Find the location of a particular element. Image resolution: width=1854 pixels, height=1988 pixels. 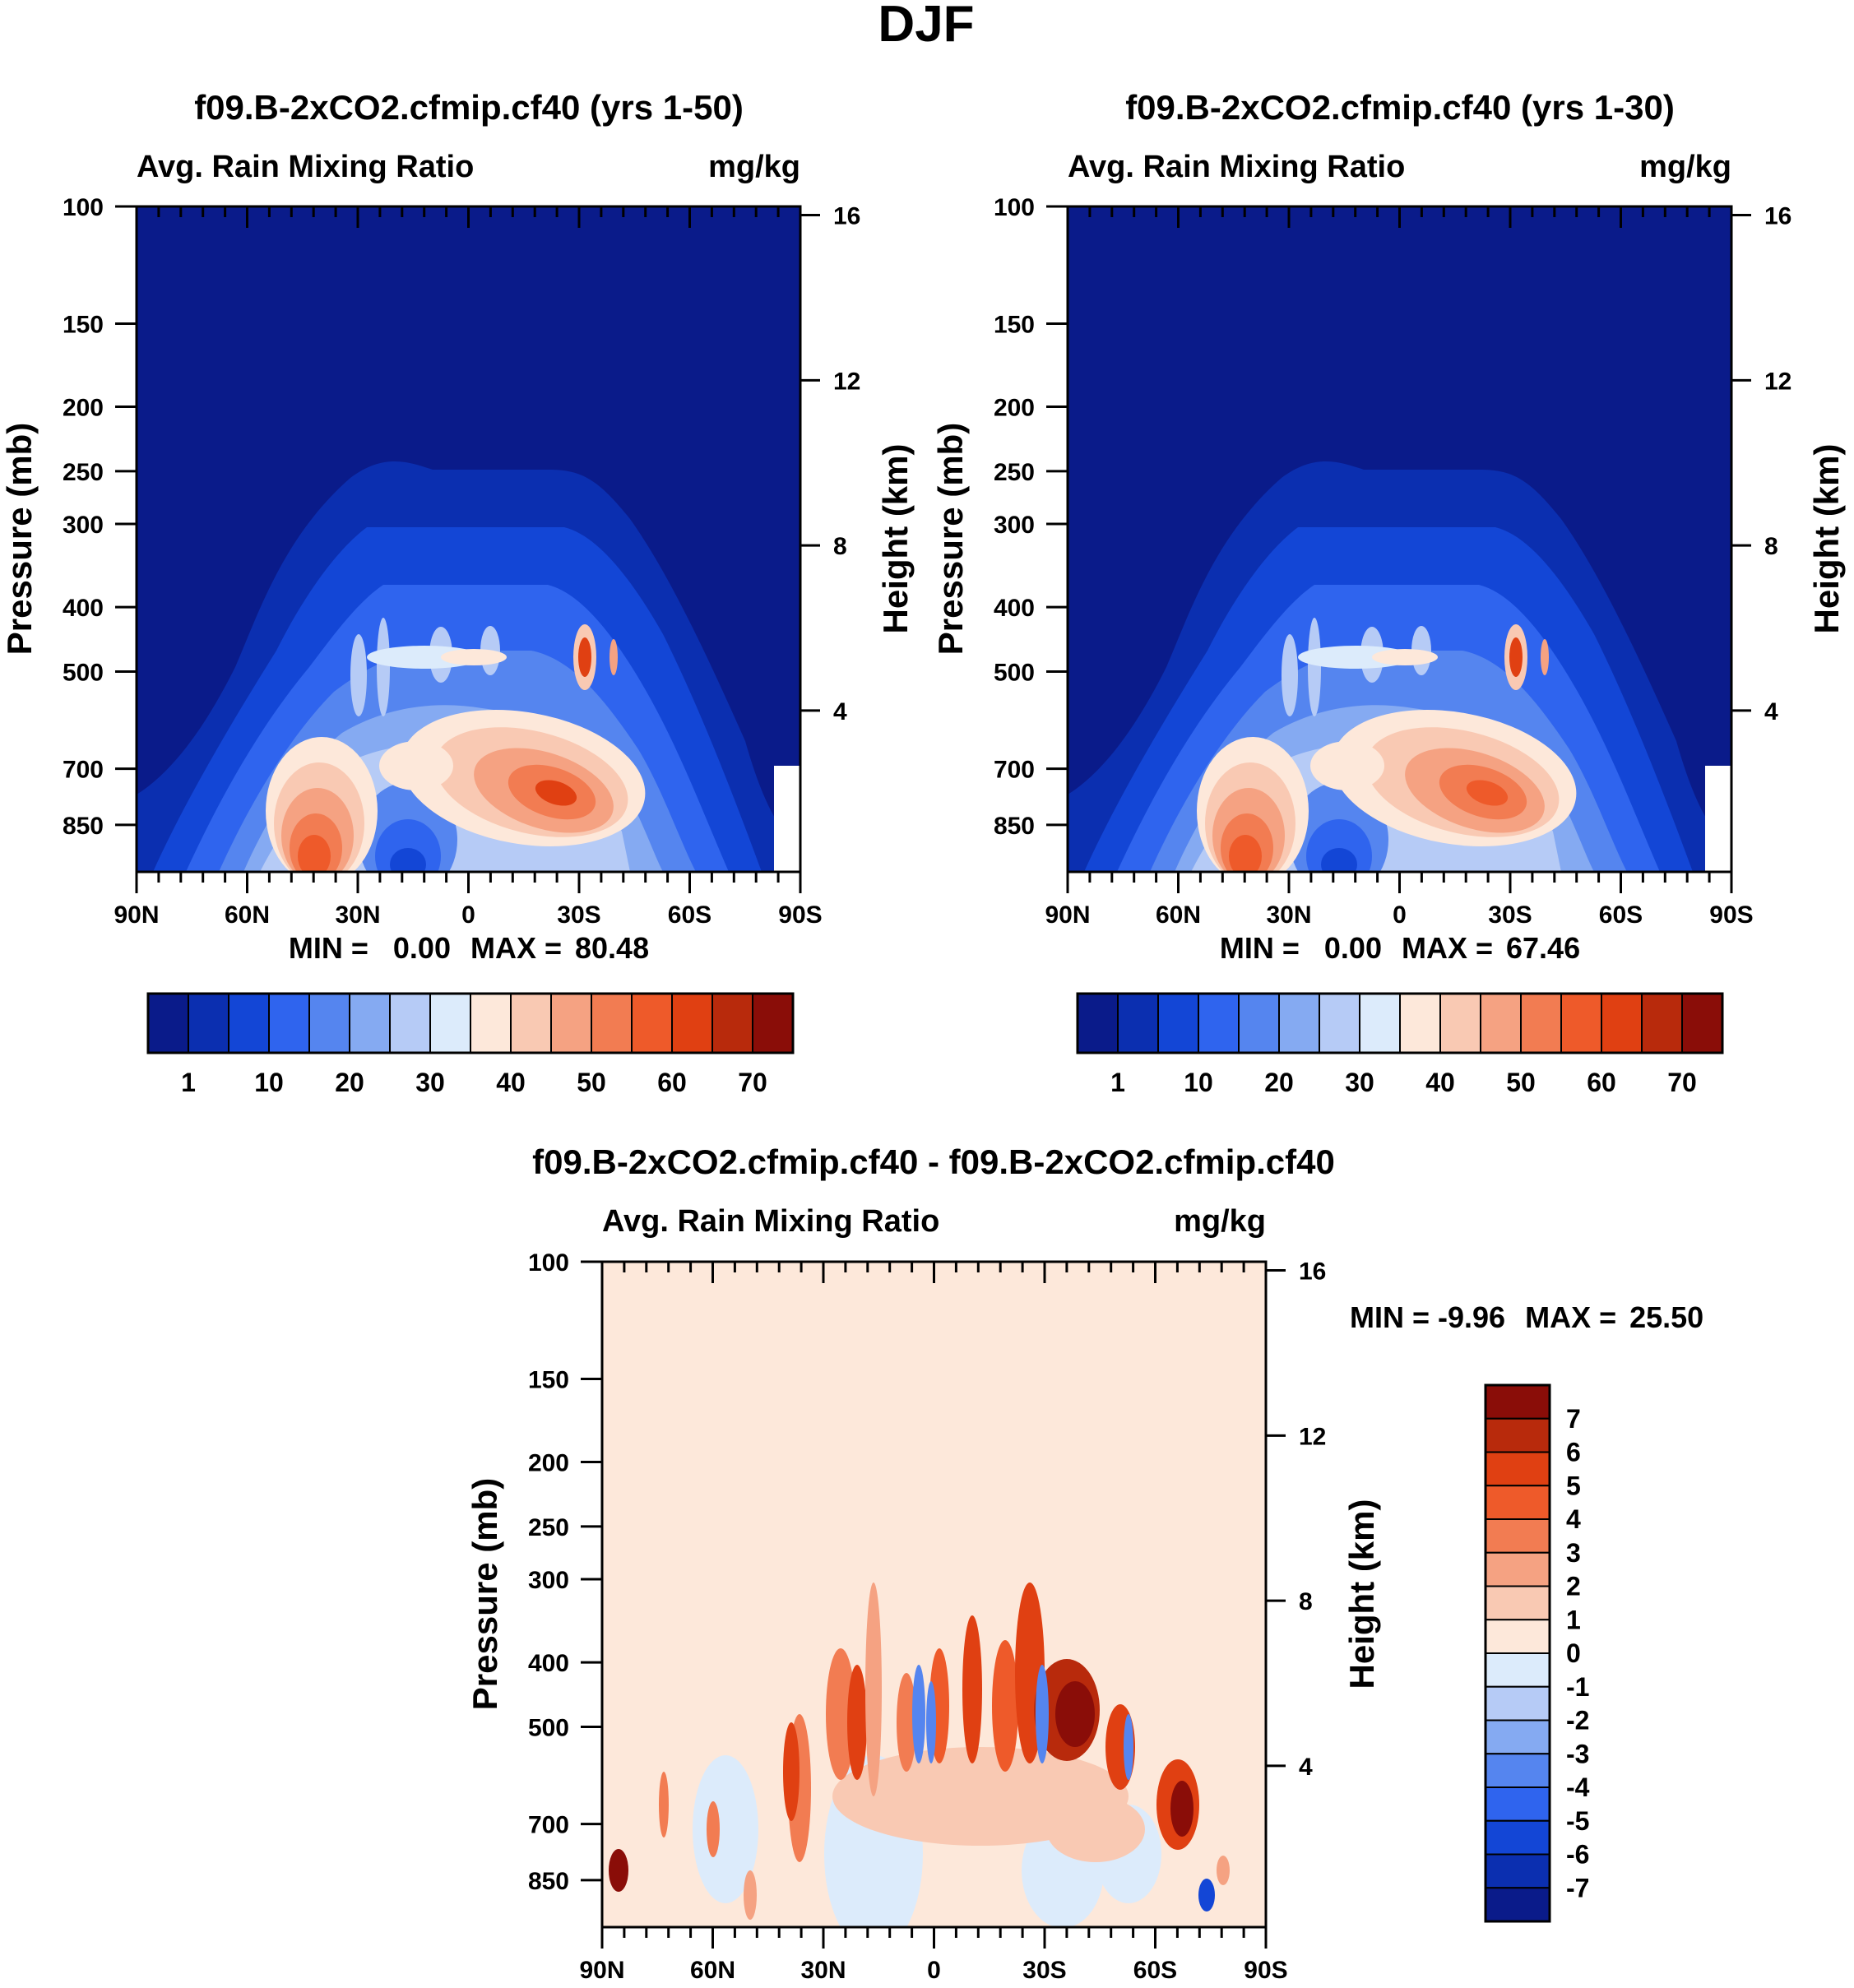

positive-region is located at coordinates (1095, 1829).